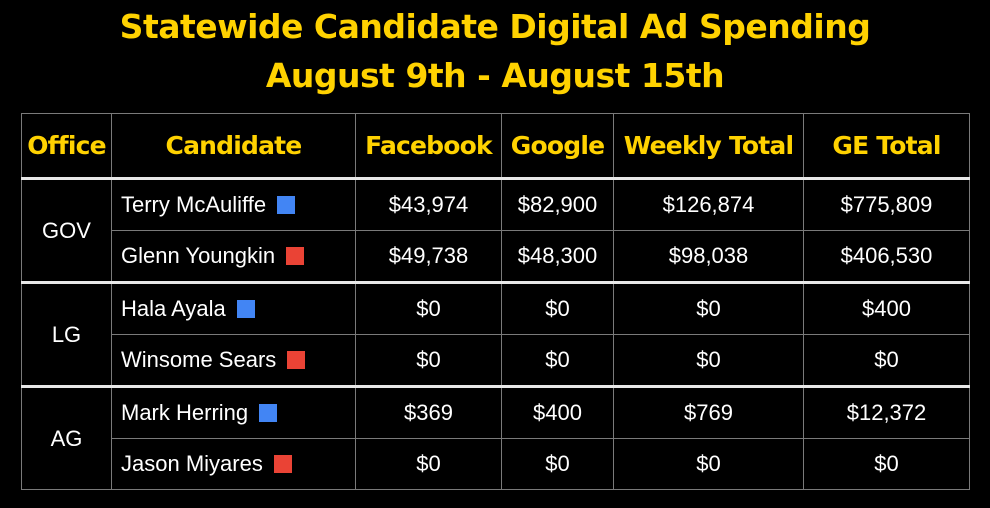 The image size is (990, 508). What do you see at coordinates (428, 412) in the screenshot?
I see `facebook-cell: $369` at bounding box center [428, 412].